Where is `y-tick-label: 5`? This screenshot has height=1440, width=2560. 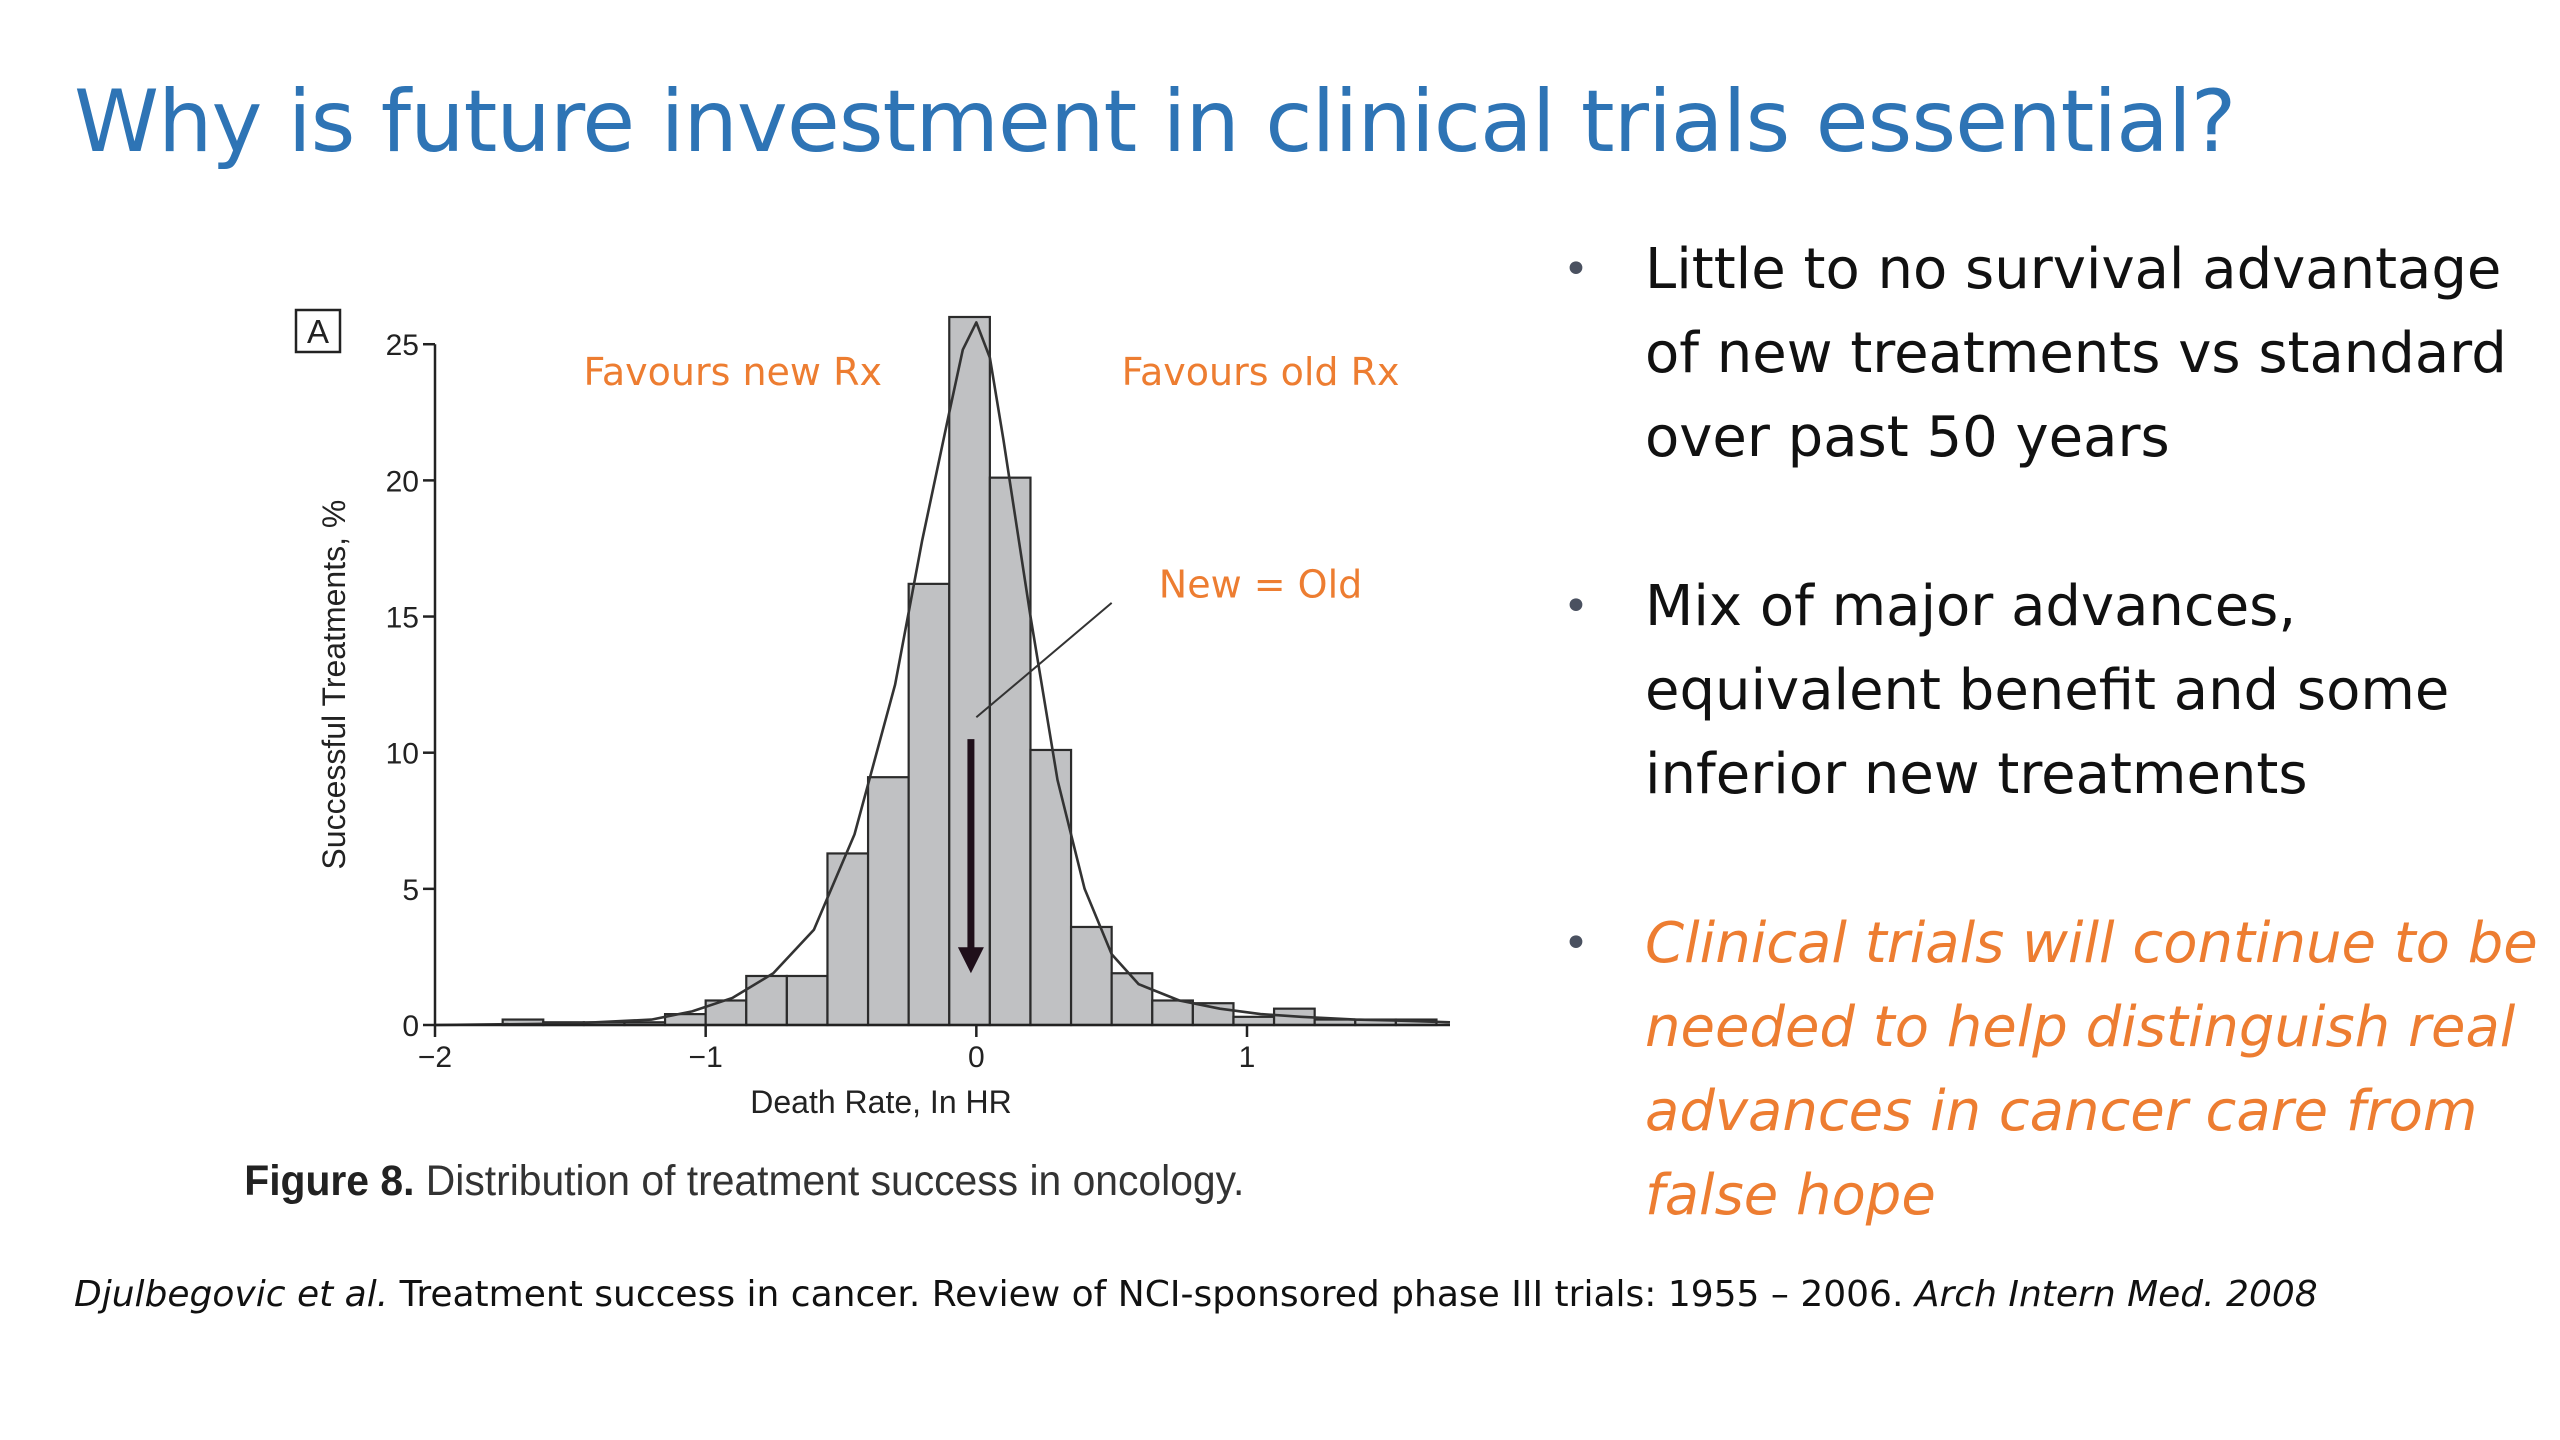
y-tick-label: 5 is located at coordinates (410, 890).